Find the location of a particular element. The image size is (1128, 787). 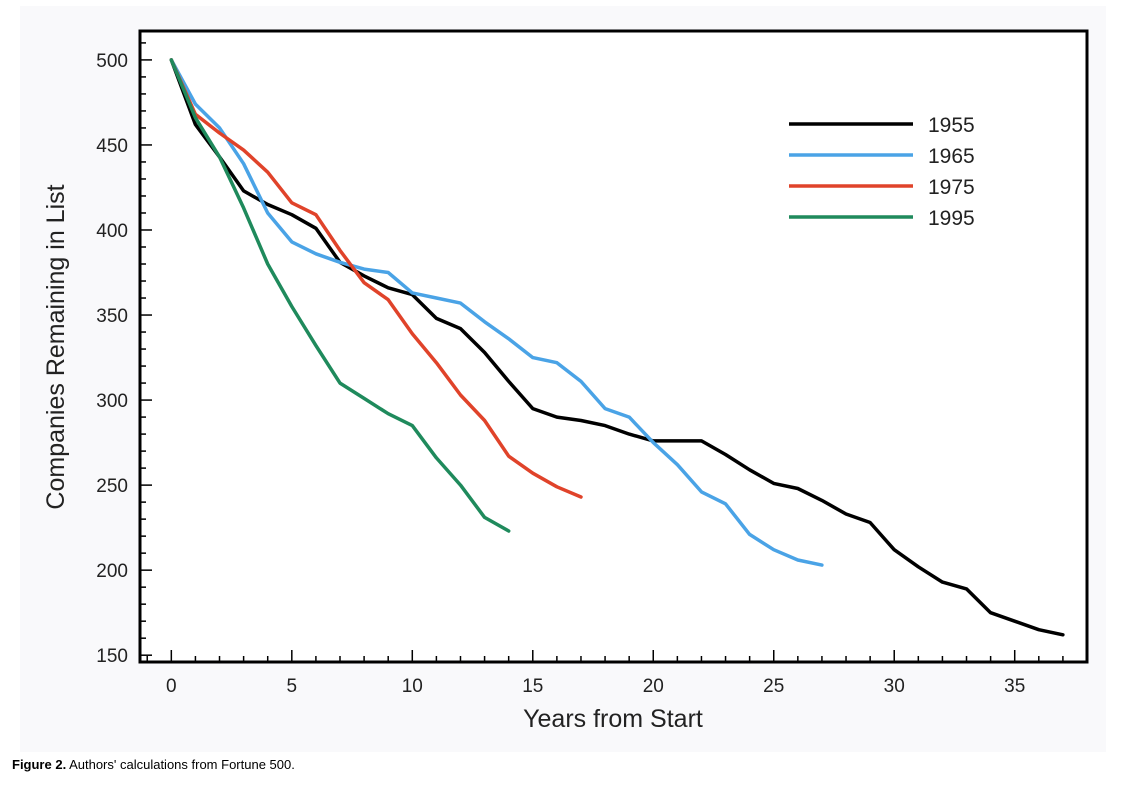

x-tick-label: 0 is located at coordinates (171, 686).